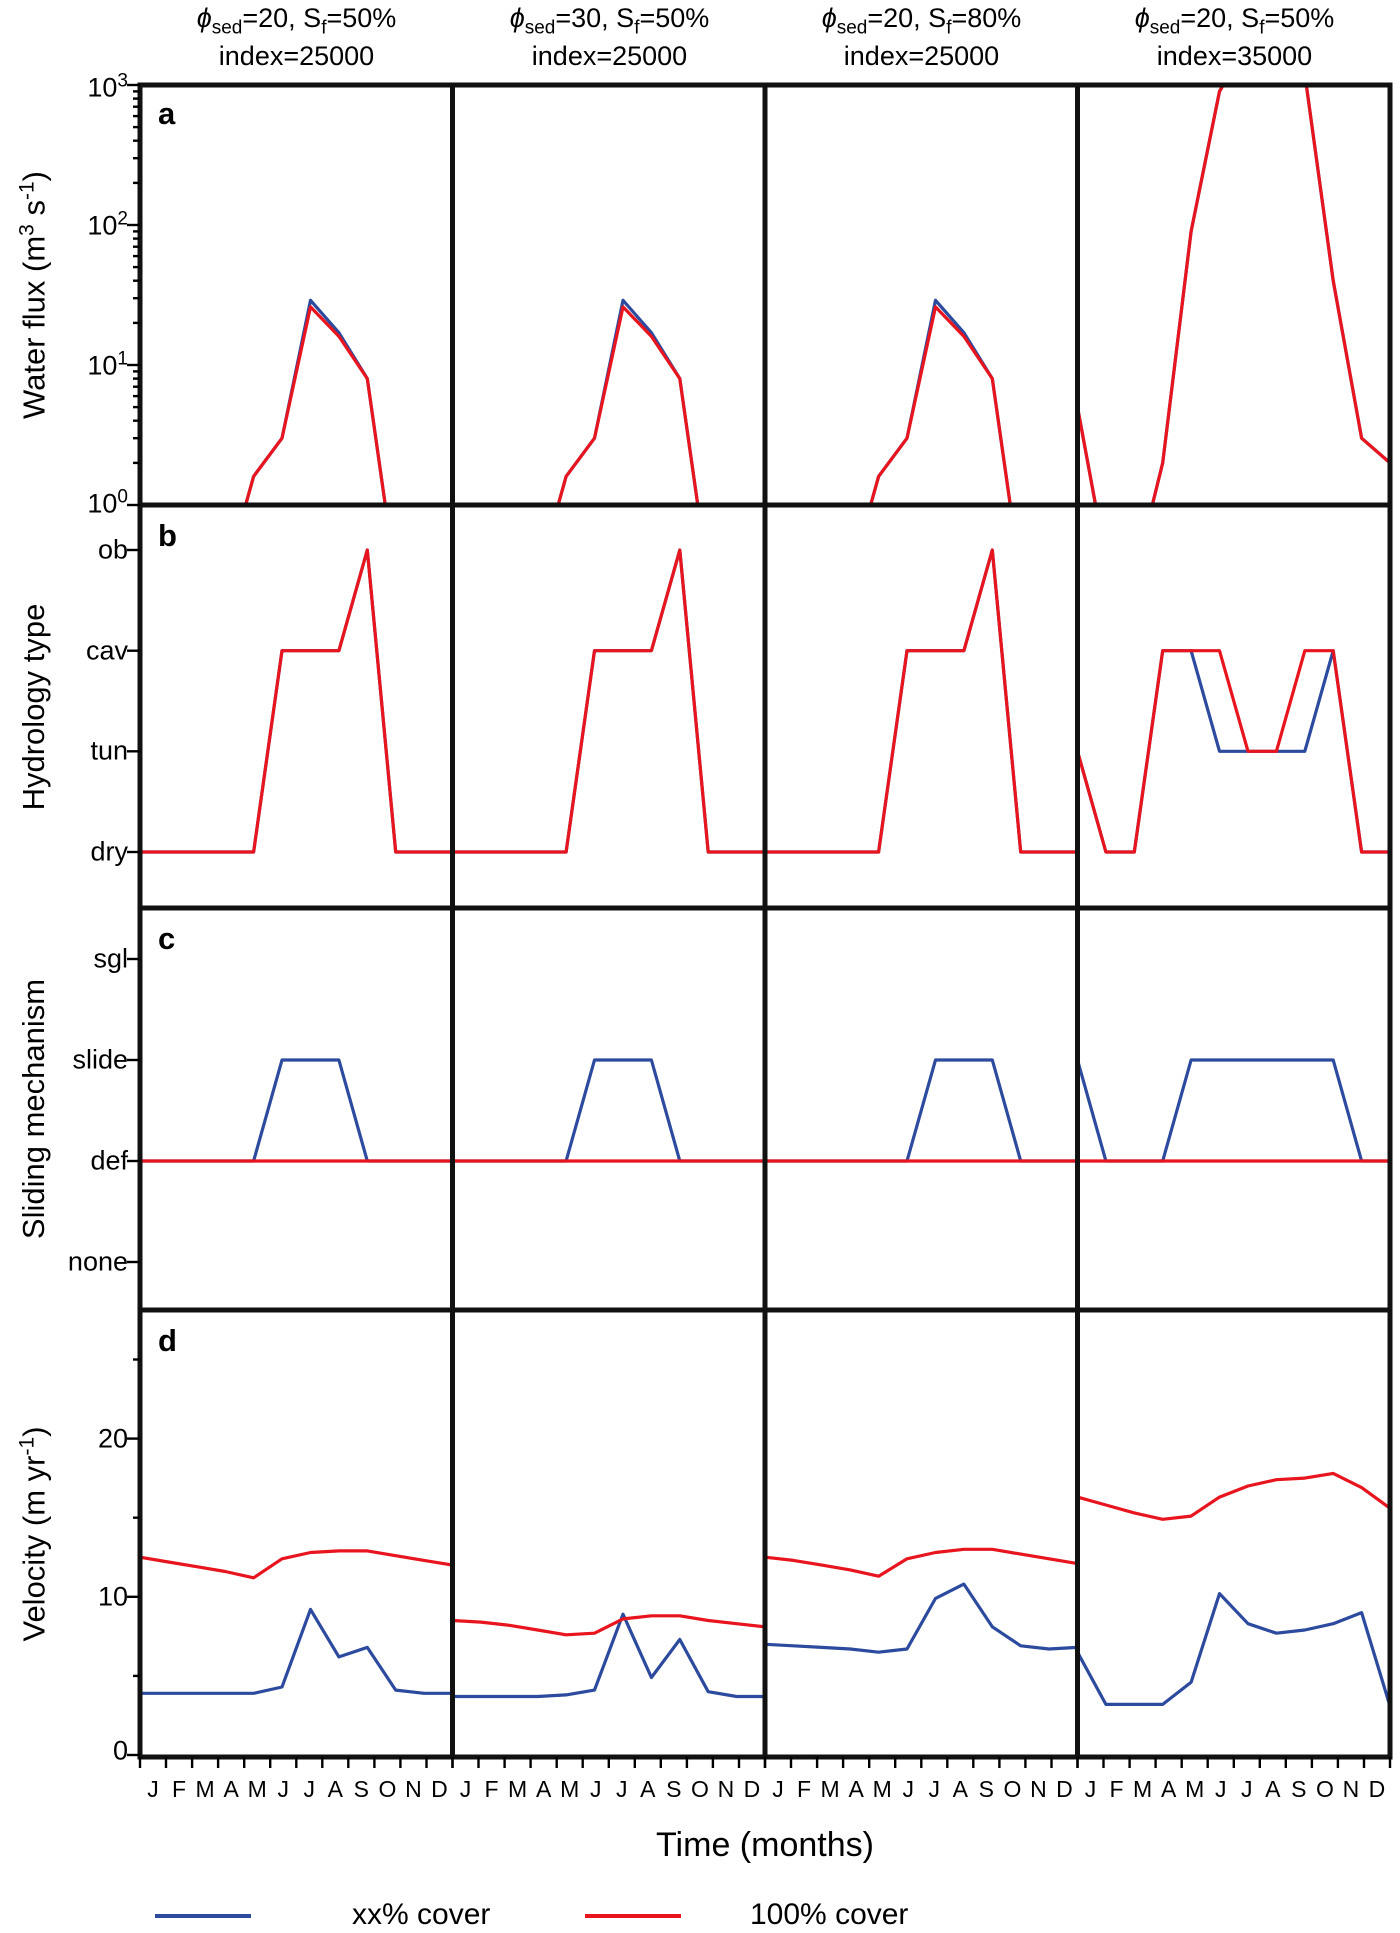 The height and width of the screenshot is (1933, 1400). Describe the element at coordinates (296, 38) in the screenshot. I see `column-header-1: ϕsed=20, Sf=50% index=25000` at that location.